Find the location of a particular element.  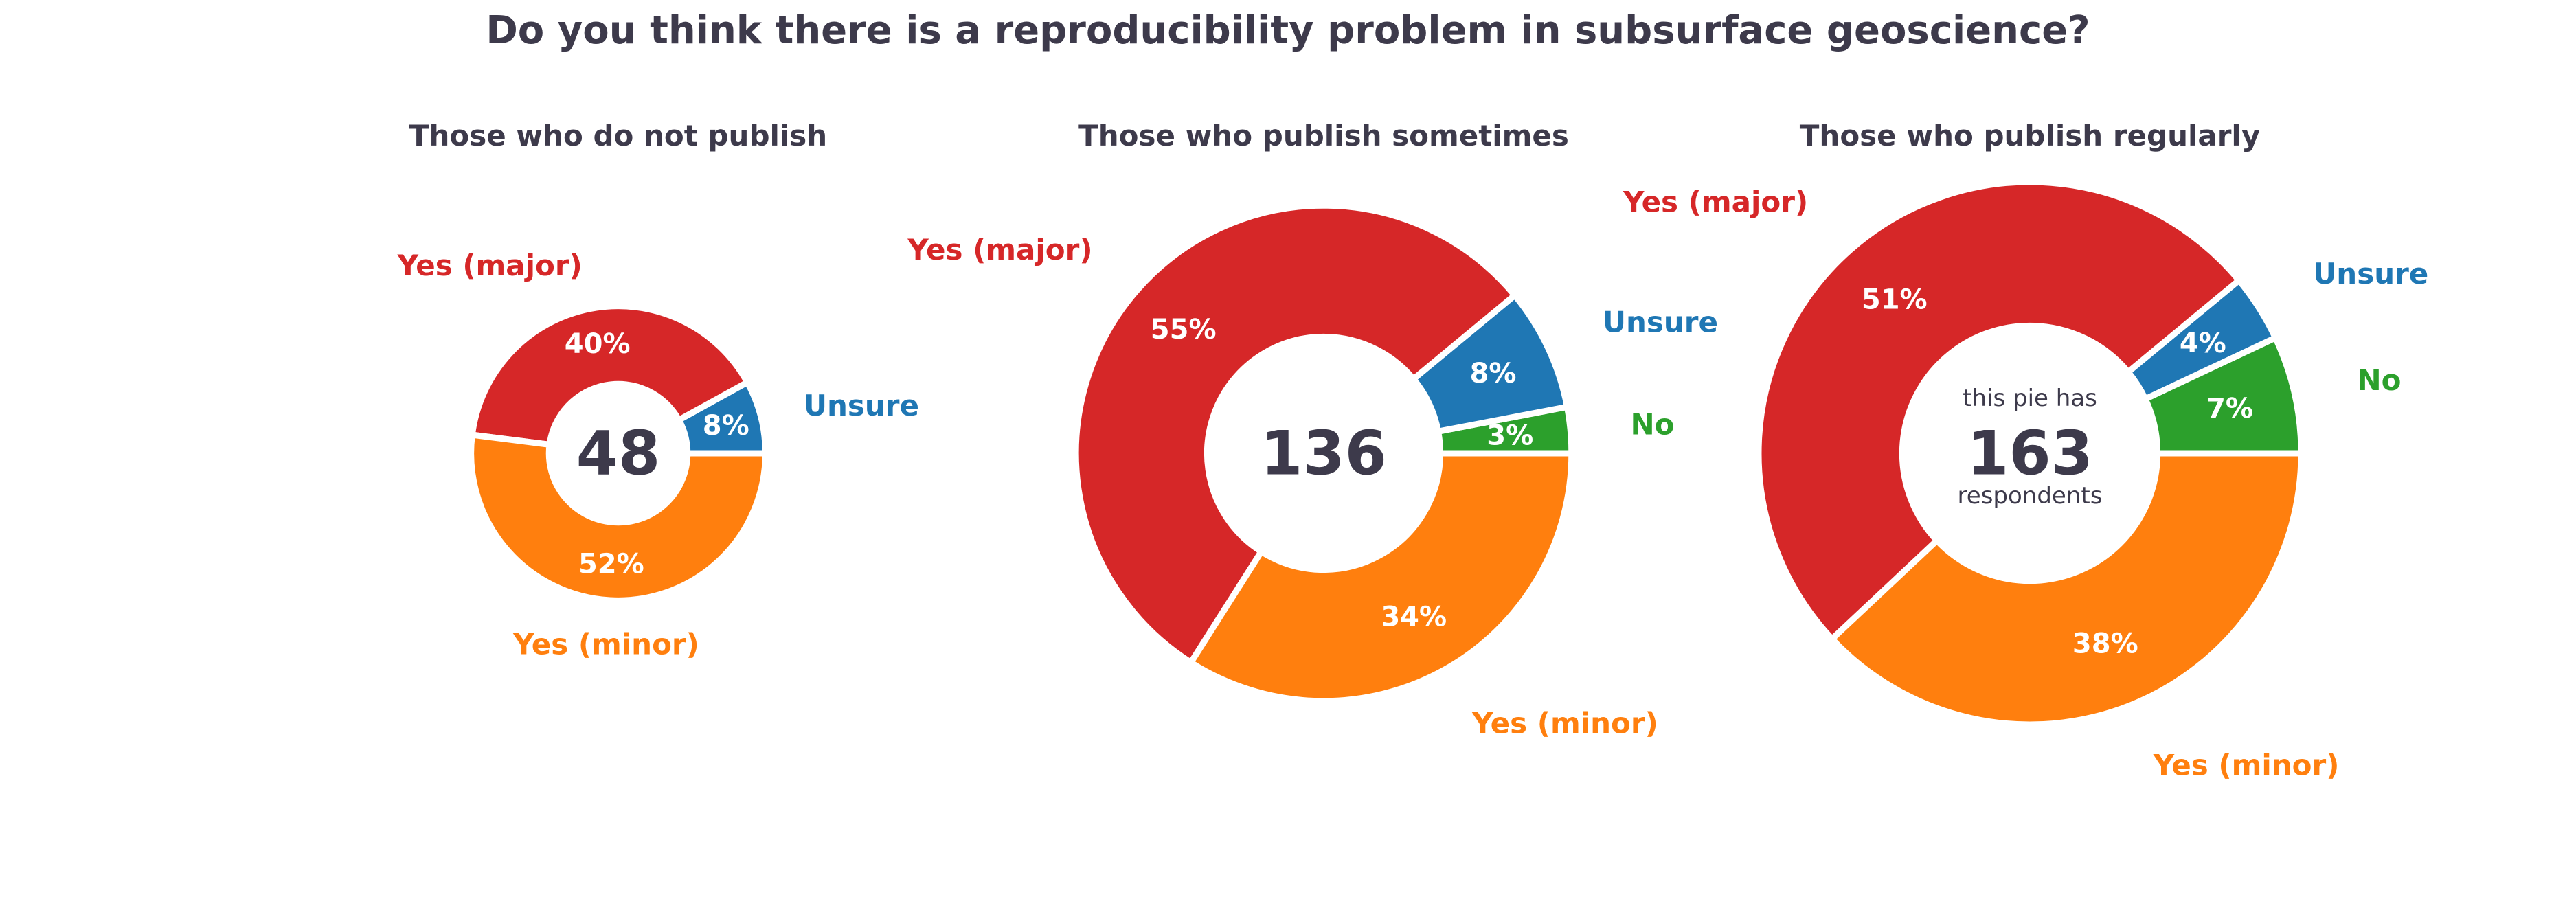

slice-percent-label: 51% is located at coordinates (1895, 299).